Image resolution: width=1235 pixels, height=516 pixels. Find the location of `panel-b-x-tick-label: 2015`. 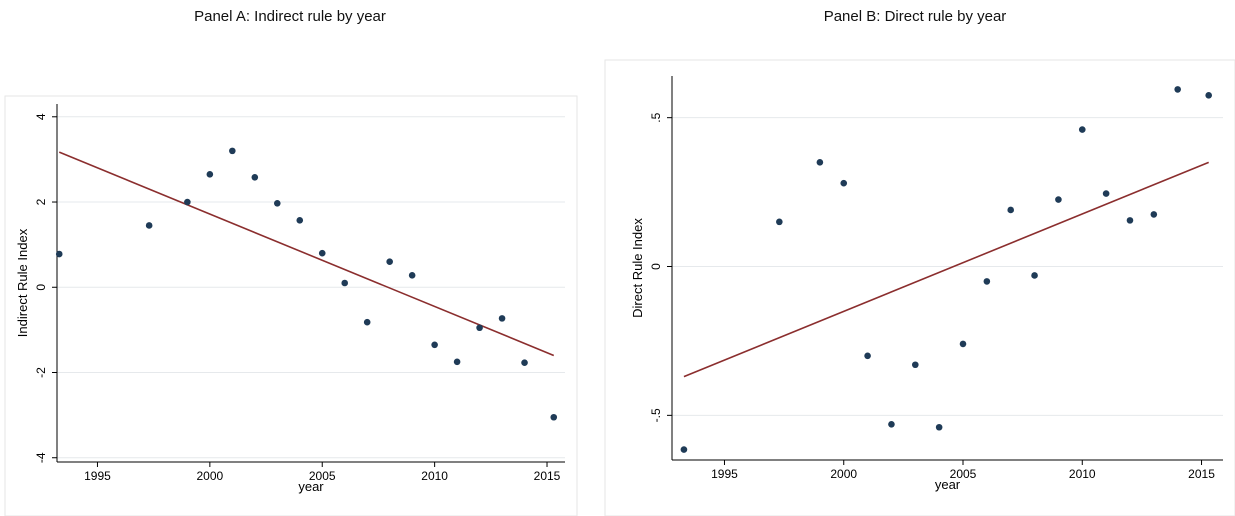

panel-b-x-tick-label: 2015 is located at coordinates (1201, 474).